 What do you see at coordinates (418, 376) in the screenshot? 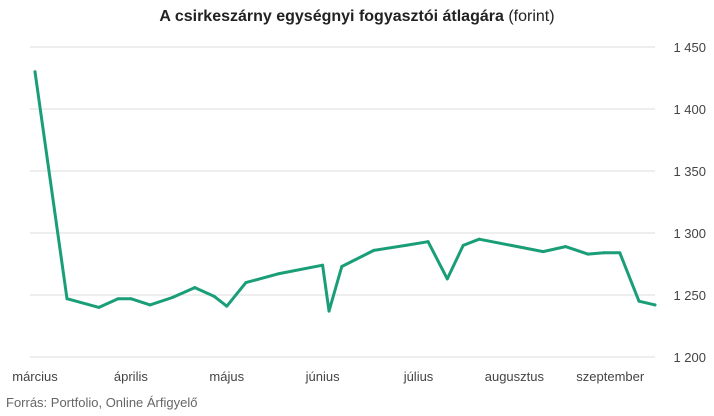
I see `x-tick-label: július` at bounding box center [418, 376].